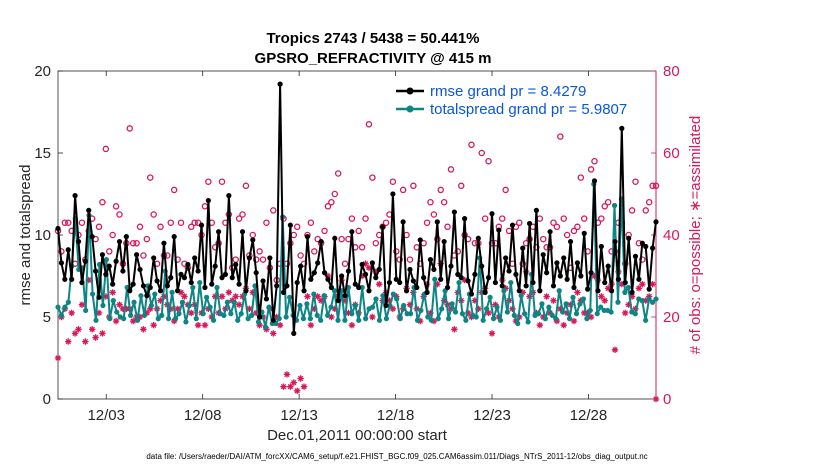  What do you see at coordinates (396, 415) in the screenshot?
I see `x-tick-label: 12/18` at bounding box center [396, 415].